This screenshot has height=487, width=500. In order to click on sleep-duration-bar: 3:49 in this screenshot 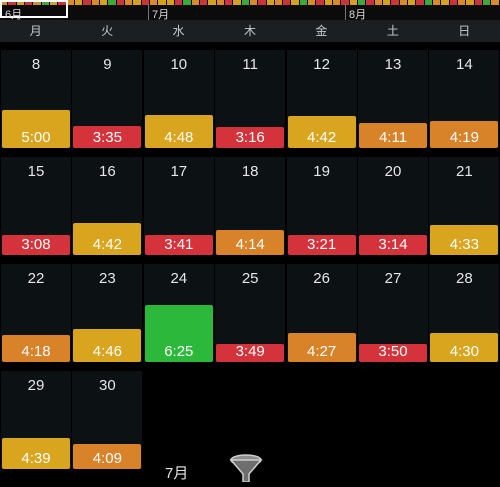, I will do `click(250, 352)`.